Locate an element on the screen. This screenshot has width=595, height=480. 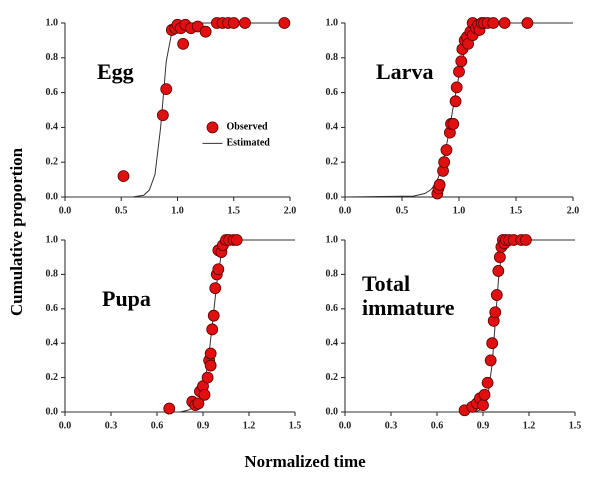
panel-label: Larva is located at coordinates (405, 71).